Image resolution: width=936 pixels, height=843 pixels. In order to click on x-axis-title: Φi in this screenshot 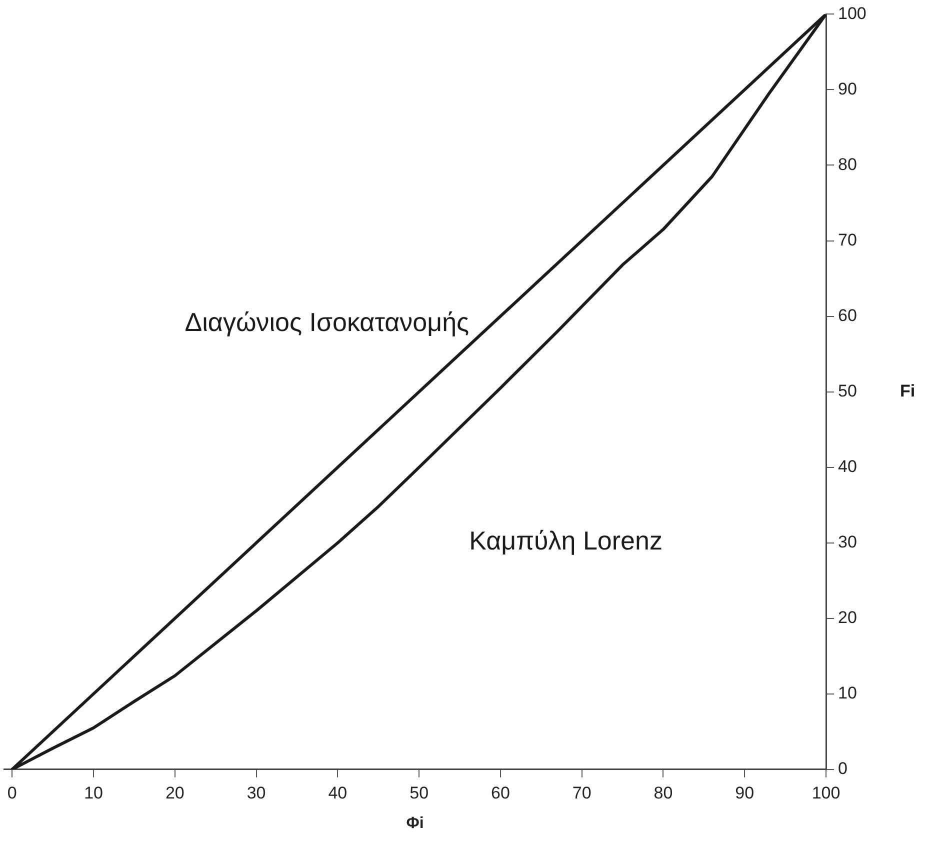, I will do `click(415, 823)`.